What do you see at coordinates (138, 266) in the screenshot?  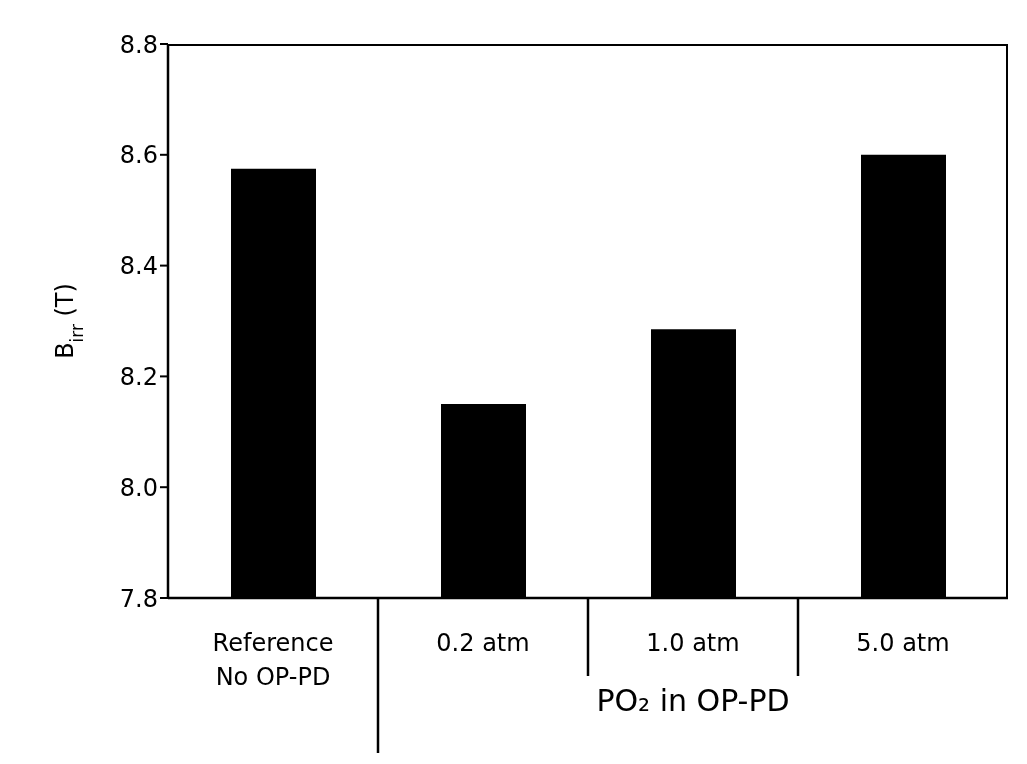 I see `y-tick-label: 8.4` at bounding box center [138, 266].